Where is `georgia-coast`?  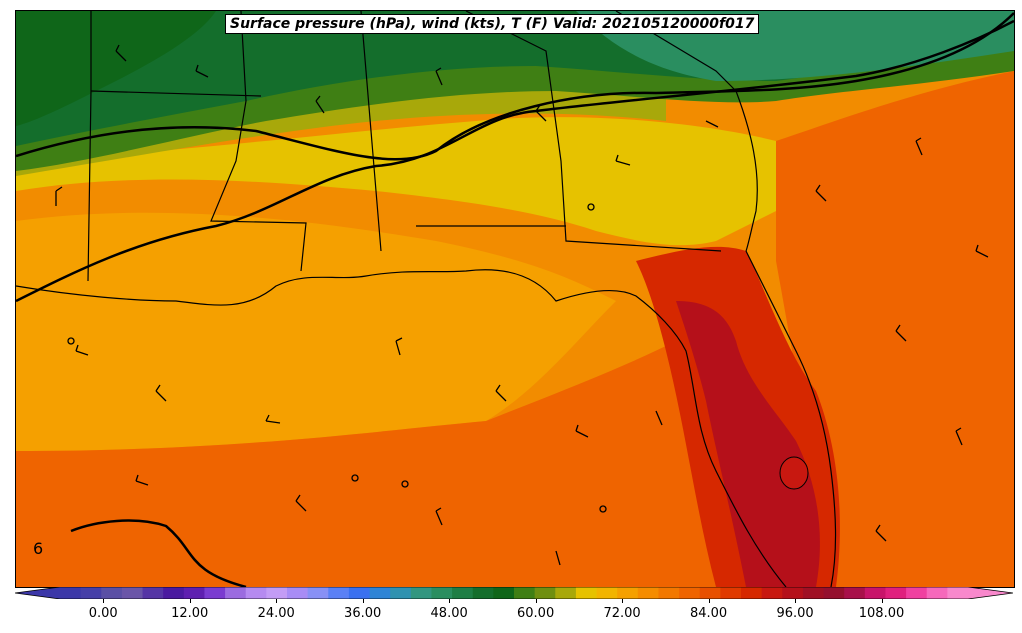
georgia-coast is located at coordinates (746, 171).